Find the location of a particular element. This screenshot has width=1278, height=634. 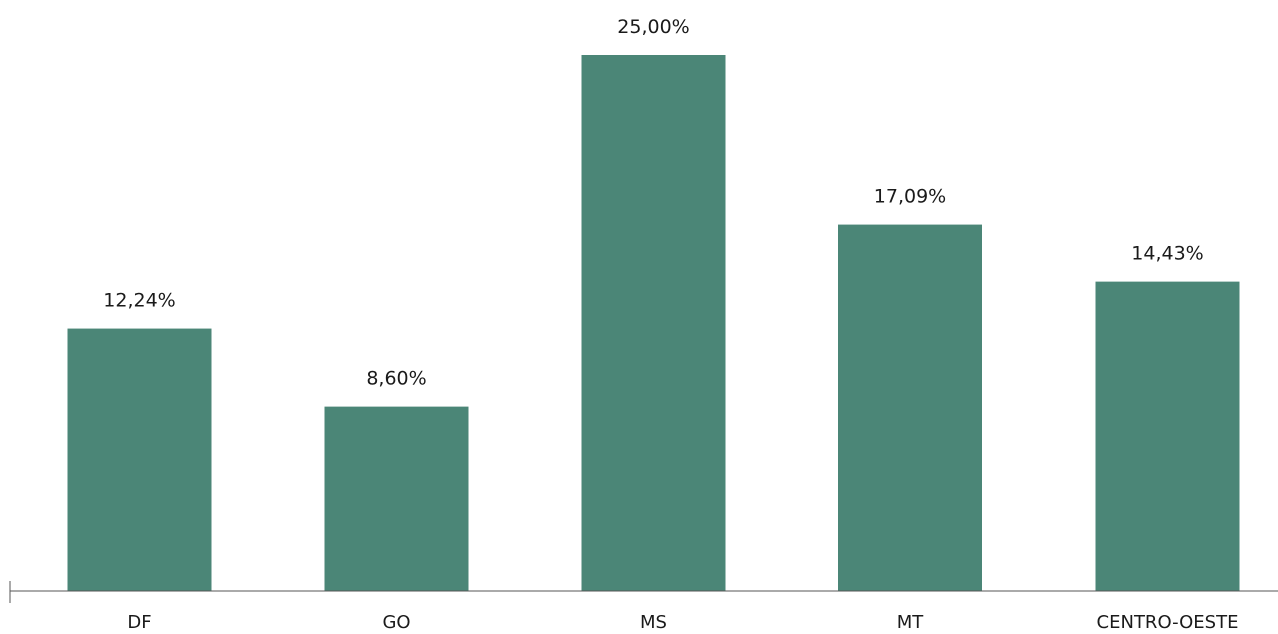

category-label-go: GO is located at coordinates (396, 622).